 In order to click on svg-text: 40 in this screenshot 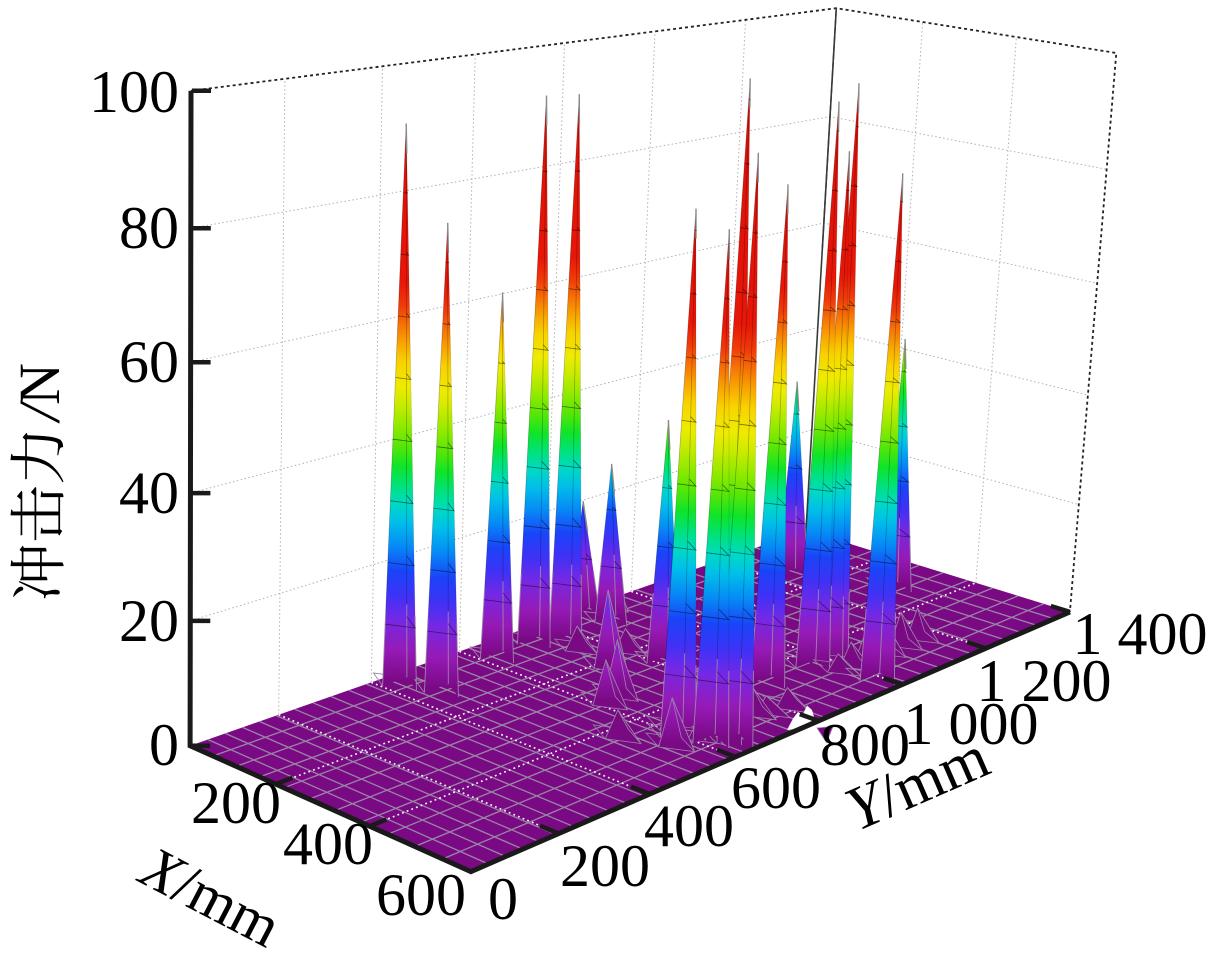, I will do `click(149, 493)`.